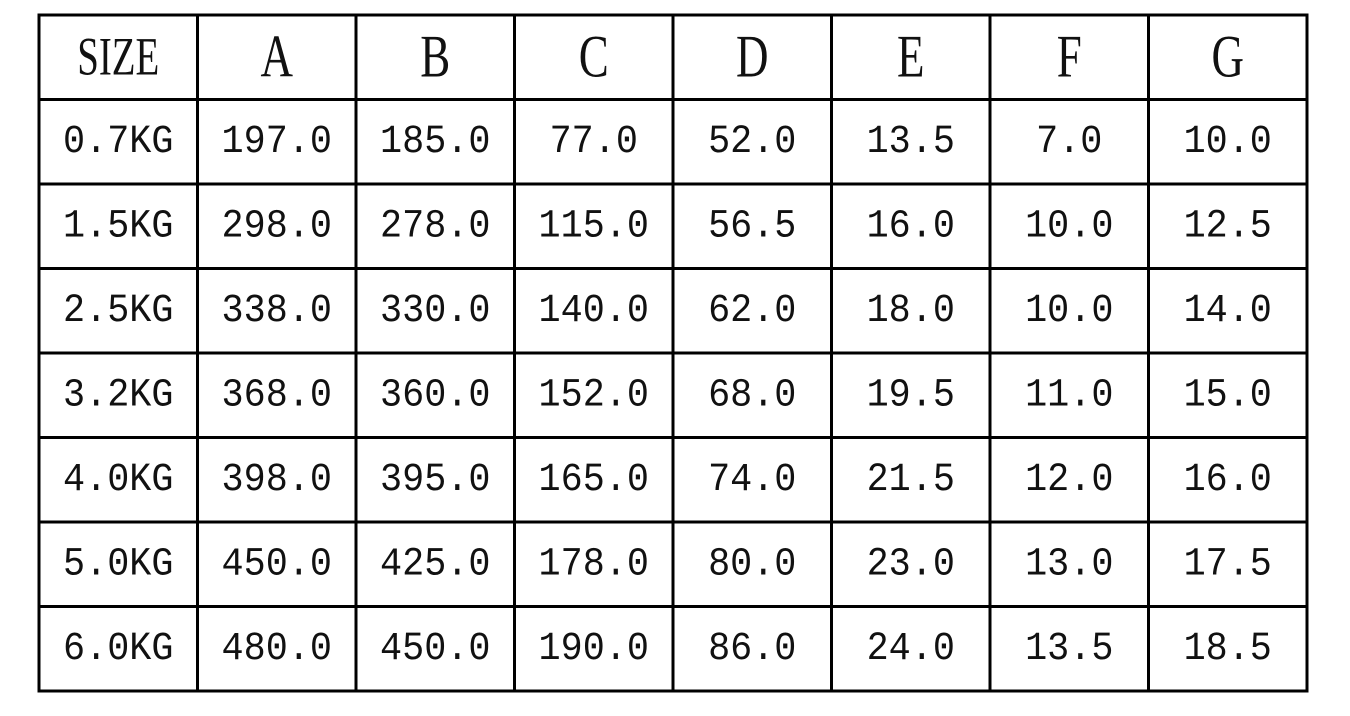  I want to click on value-cell: 23.0, so click(911, 564).